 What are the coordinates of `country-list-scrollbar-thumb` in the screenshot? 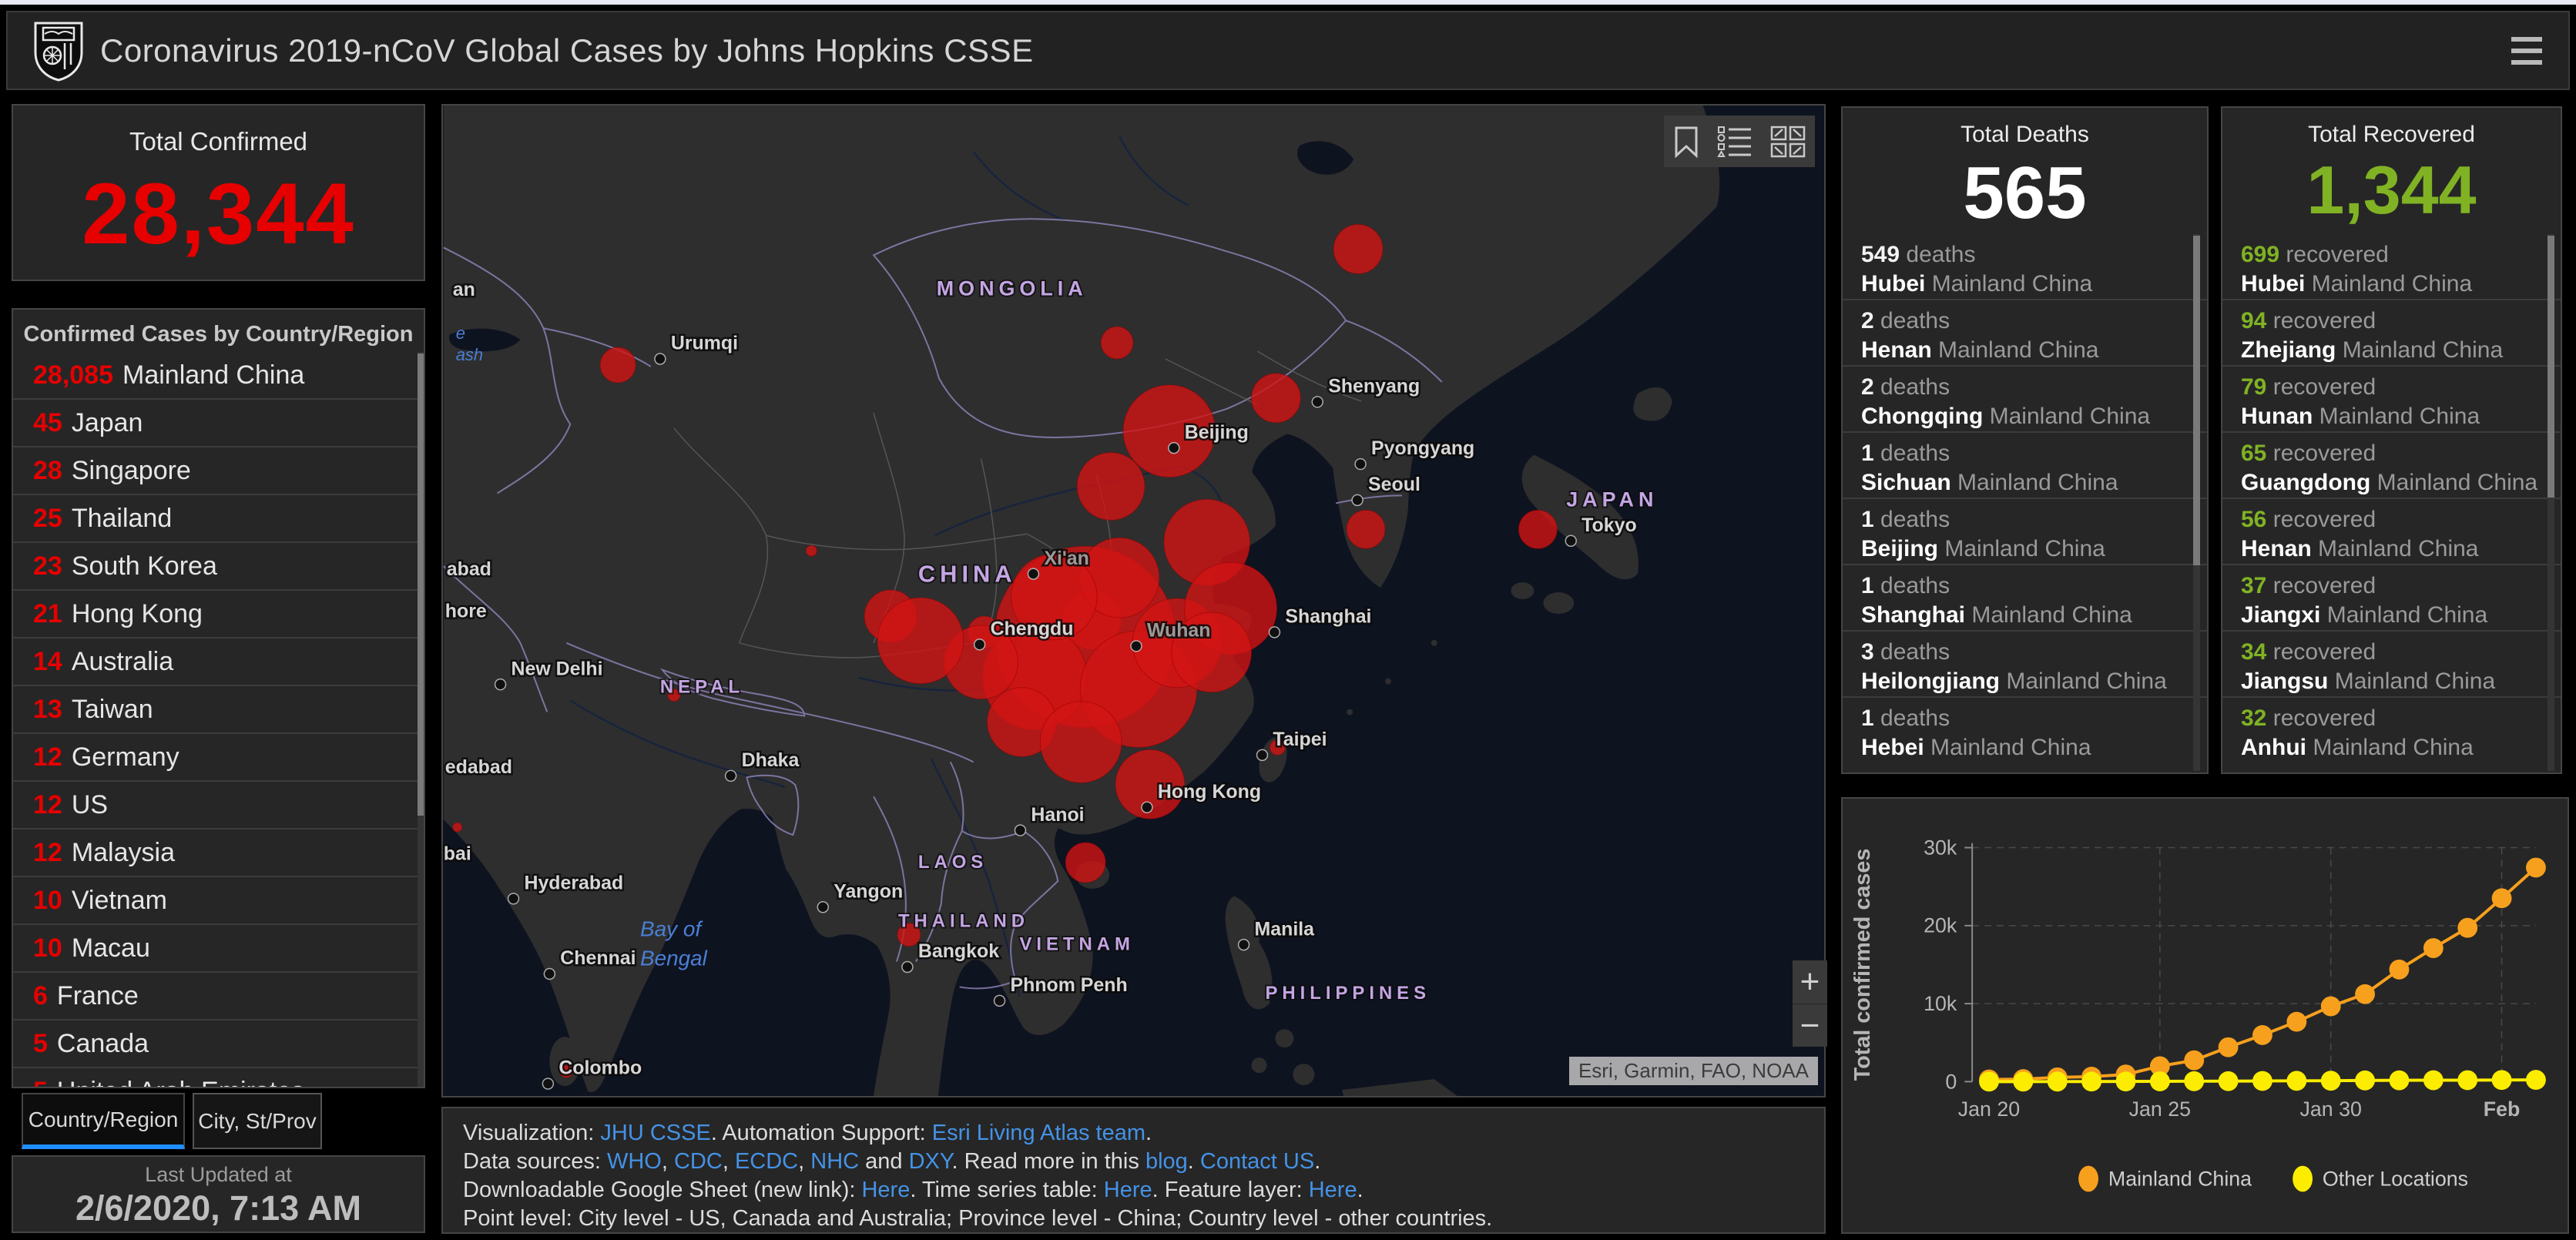 It's located at (421, 585).